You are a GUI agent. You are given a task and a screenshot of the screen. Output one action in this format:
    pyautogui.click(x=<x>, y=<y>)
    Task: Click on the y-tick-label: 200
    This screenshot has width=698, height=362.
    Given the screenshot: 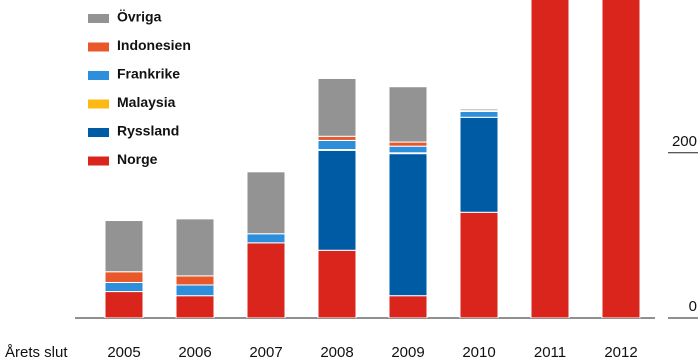 What is the action you would take?
    pyautogui.click(x=684, y=141)
    